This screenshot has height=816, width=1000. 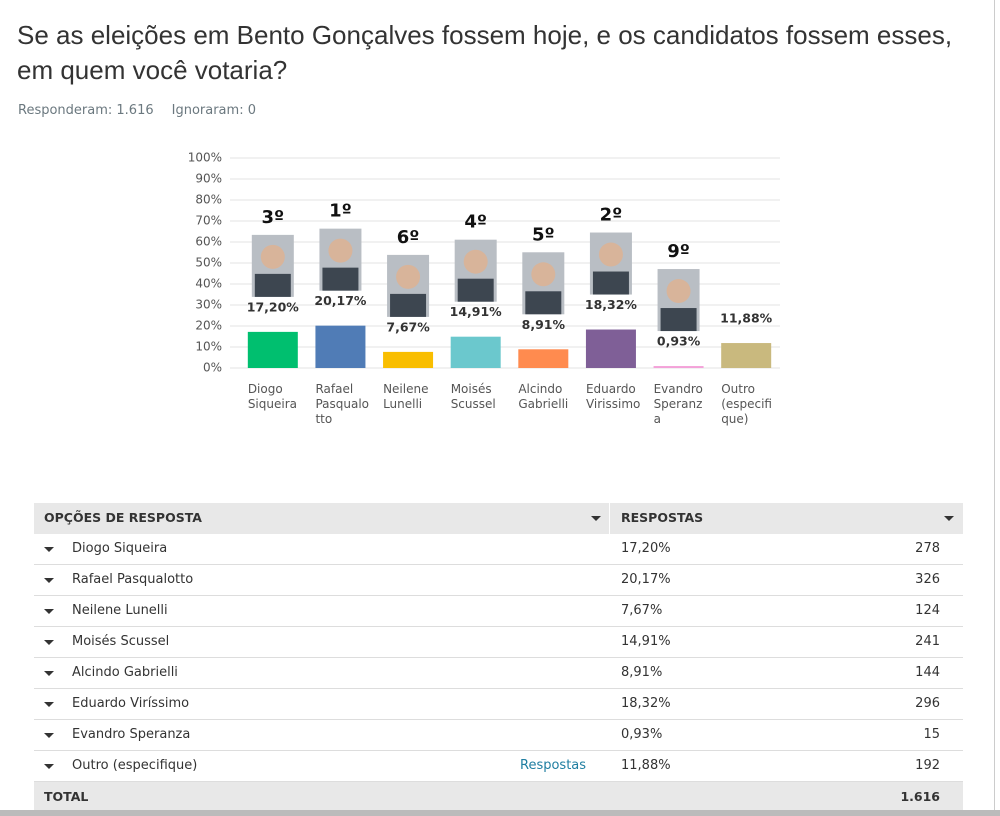 I want to click on data-label: 17,20%, so click(x=273, y=306).